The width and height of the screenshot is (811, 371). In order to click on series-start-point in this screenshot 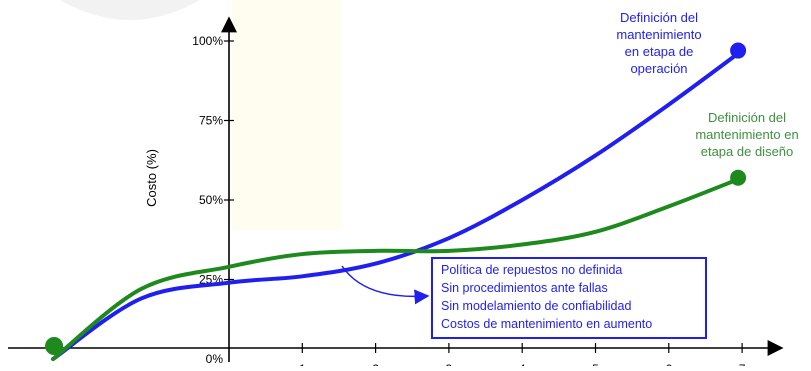, I will do `click(54, 346)`.